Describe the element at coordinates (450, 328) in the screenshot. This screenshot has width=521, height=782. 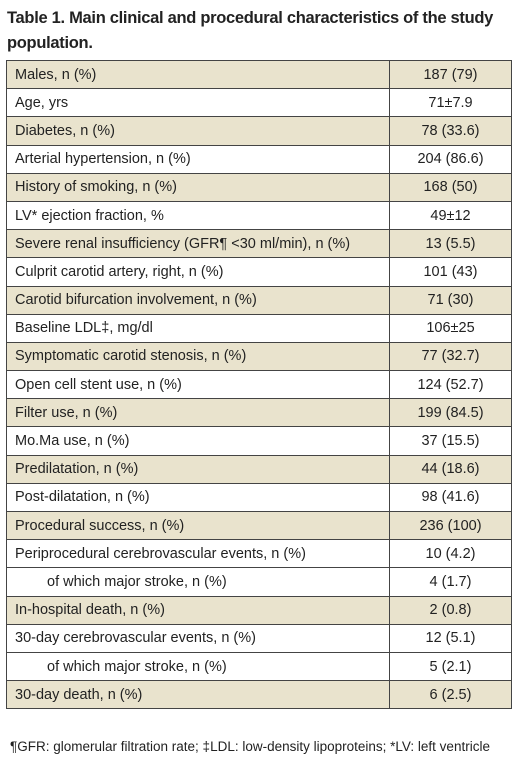
I see `row-value: 106±25` at that location.